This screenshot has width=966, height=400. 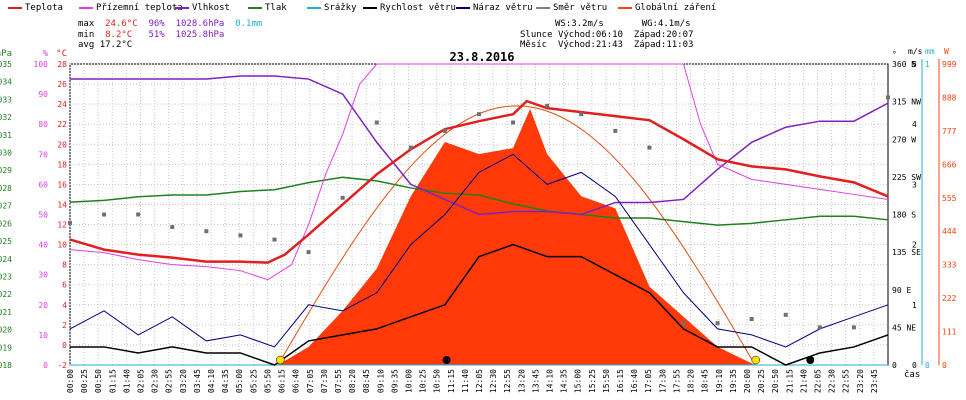 I want to click on axis-title-ms: m/s, so click(x=915, y=51).